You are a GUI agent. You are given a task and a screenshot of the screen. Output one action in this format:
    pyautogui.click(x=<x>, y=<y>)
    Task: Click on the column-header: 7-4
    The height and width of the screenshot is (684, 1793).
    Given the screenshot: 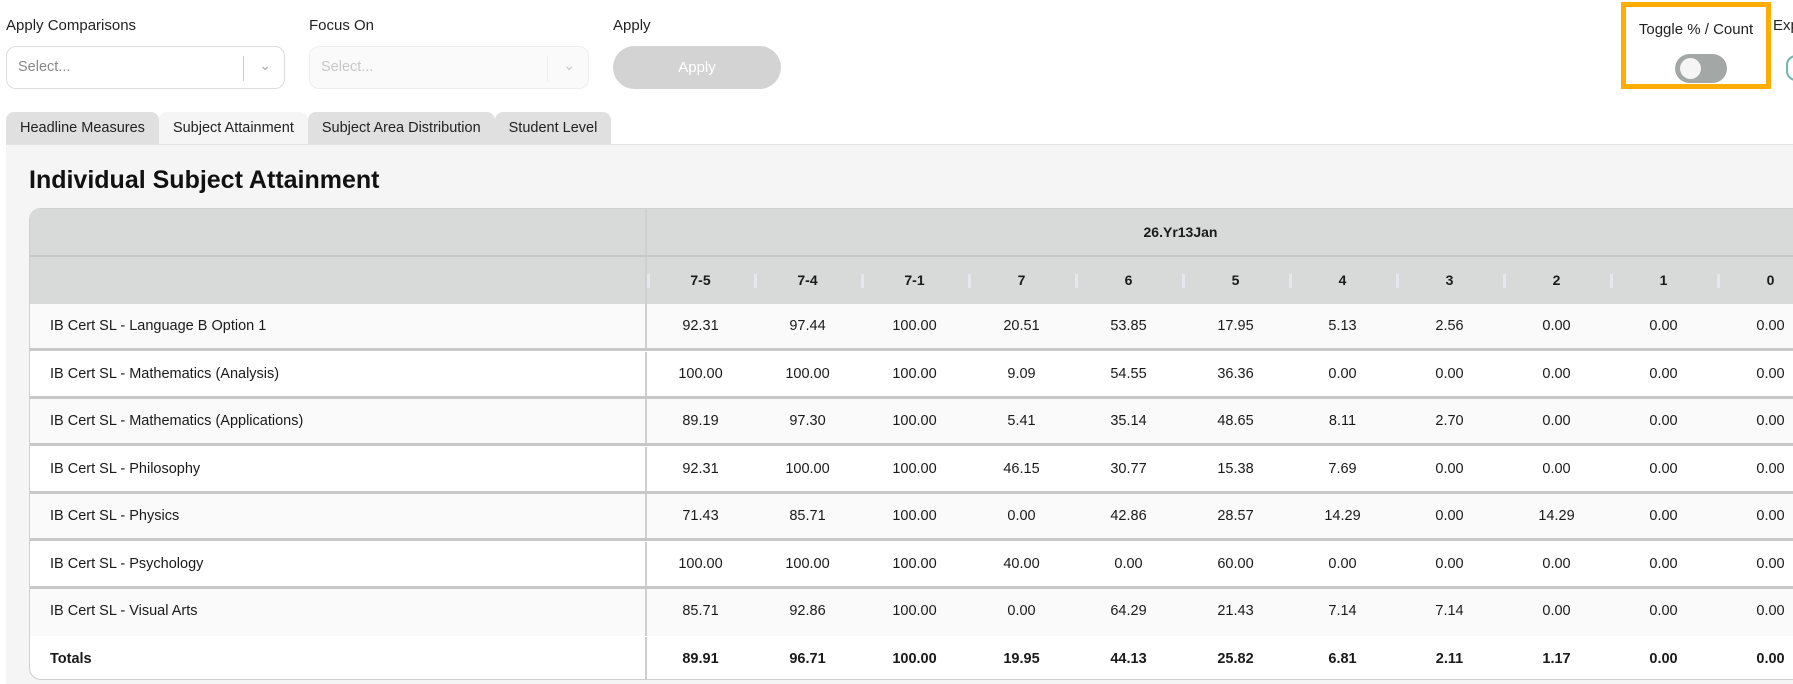 What is the action you would take?
    pyautogui.click(x=807, y=280)
    